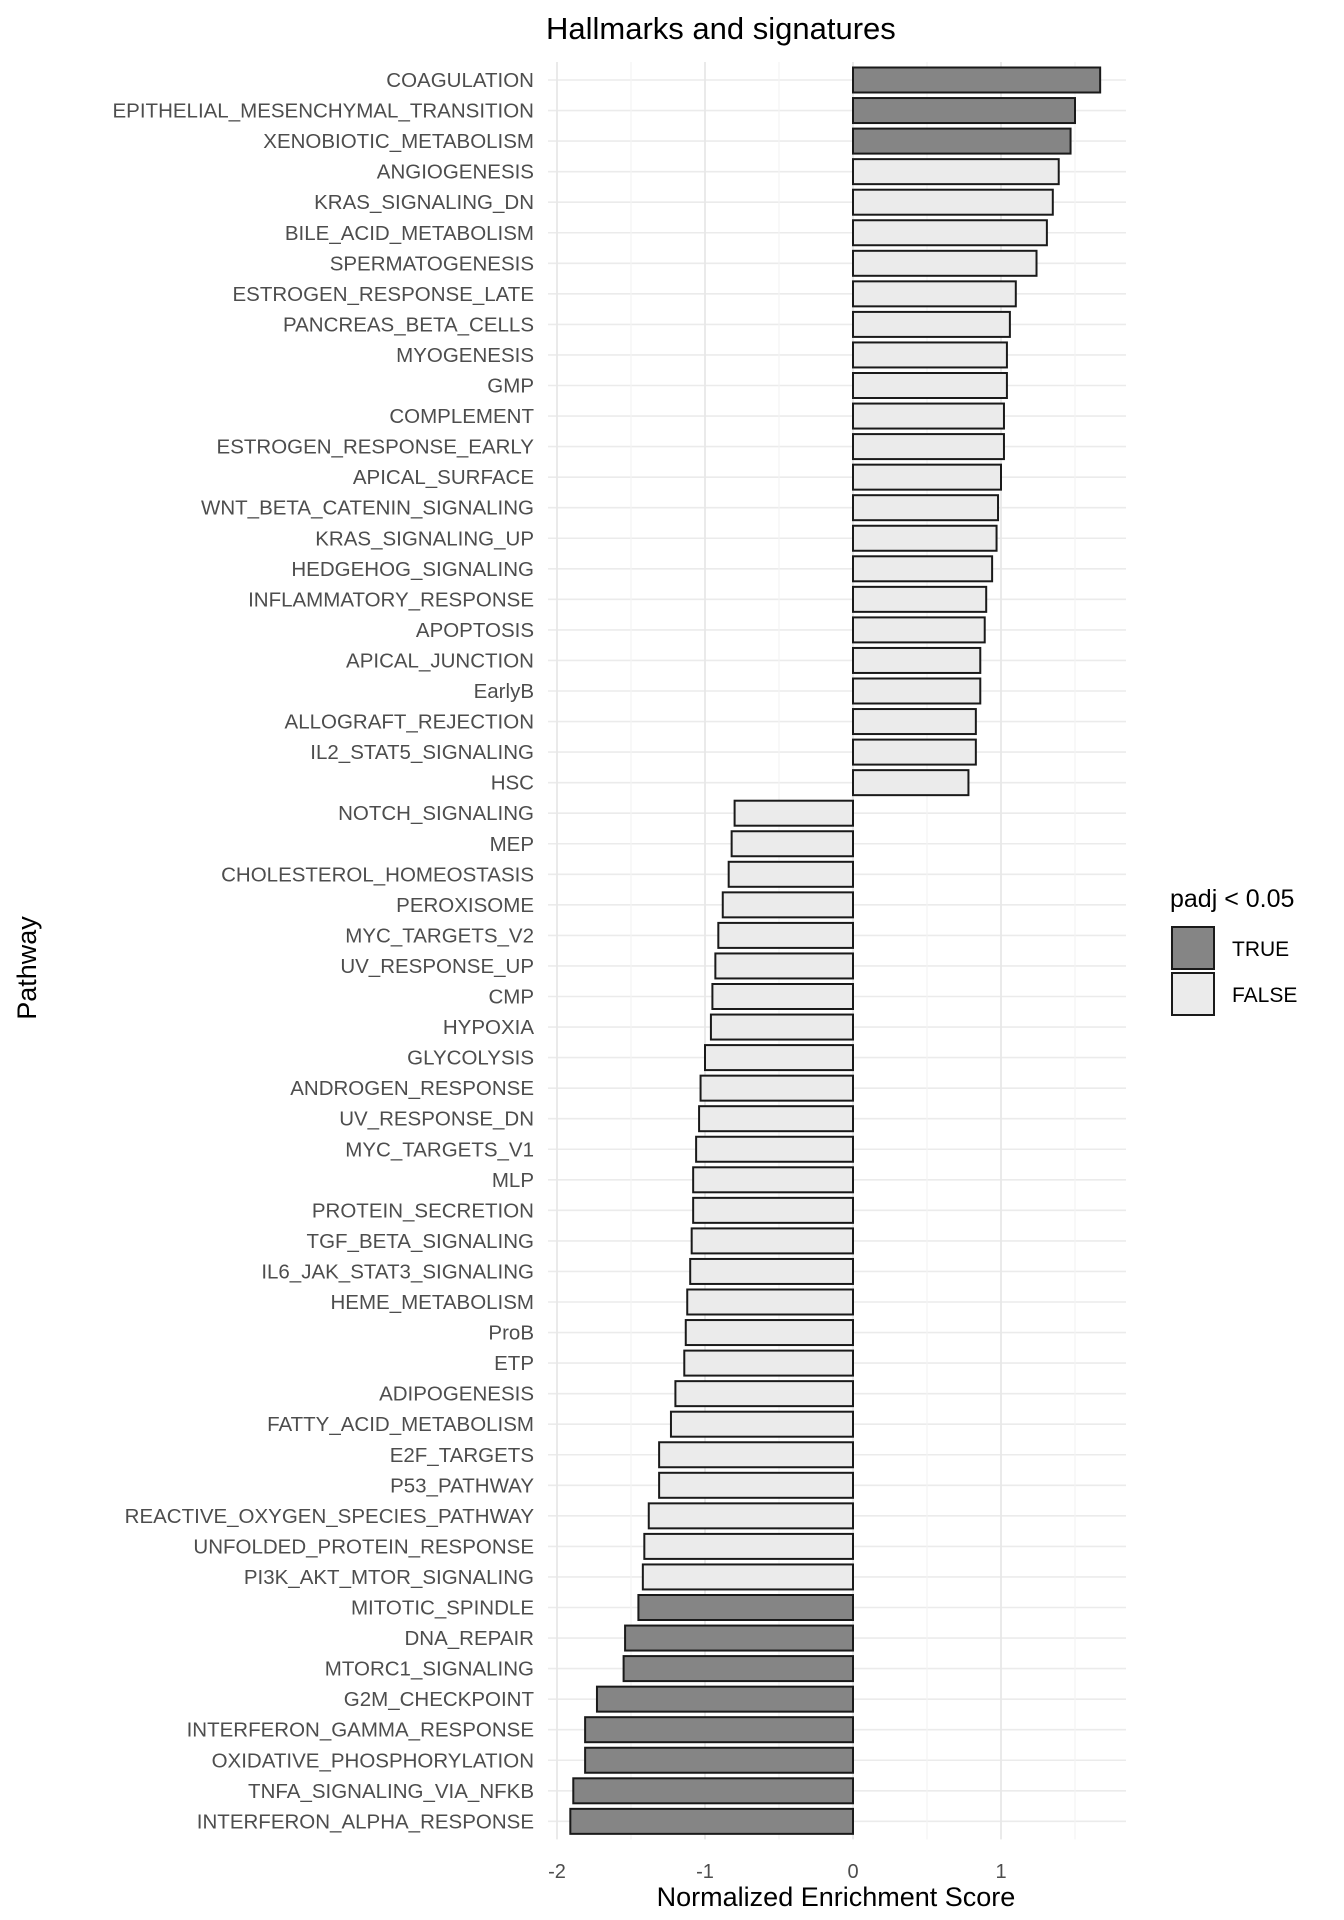 The width and height of the screenshot is (1344, 1920). Describe the element at coordinates (436, 1119) in the screenshot. I see `y-tick-label: UV_RESPONSE_DN` at that location.